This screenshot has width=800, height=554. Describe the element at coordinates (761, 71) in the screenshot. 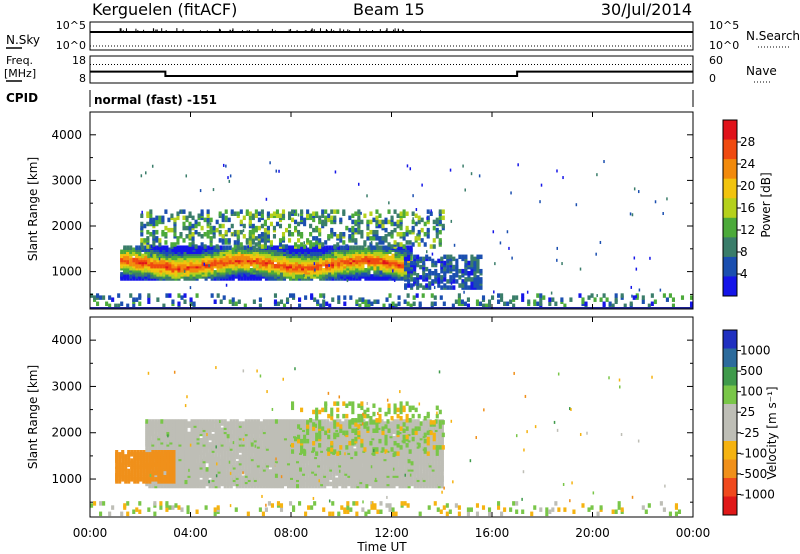

I see `nave-label: Nave` at that location.